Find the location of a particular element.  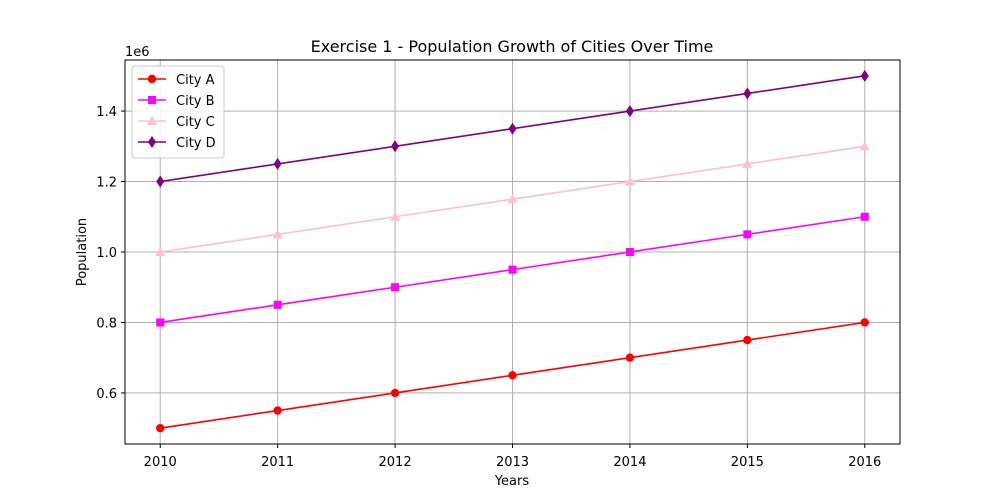

y-tick-label: 1.2 is located at coordinates (106, 183).